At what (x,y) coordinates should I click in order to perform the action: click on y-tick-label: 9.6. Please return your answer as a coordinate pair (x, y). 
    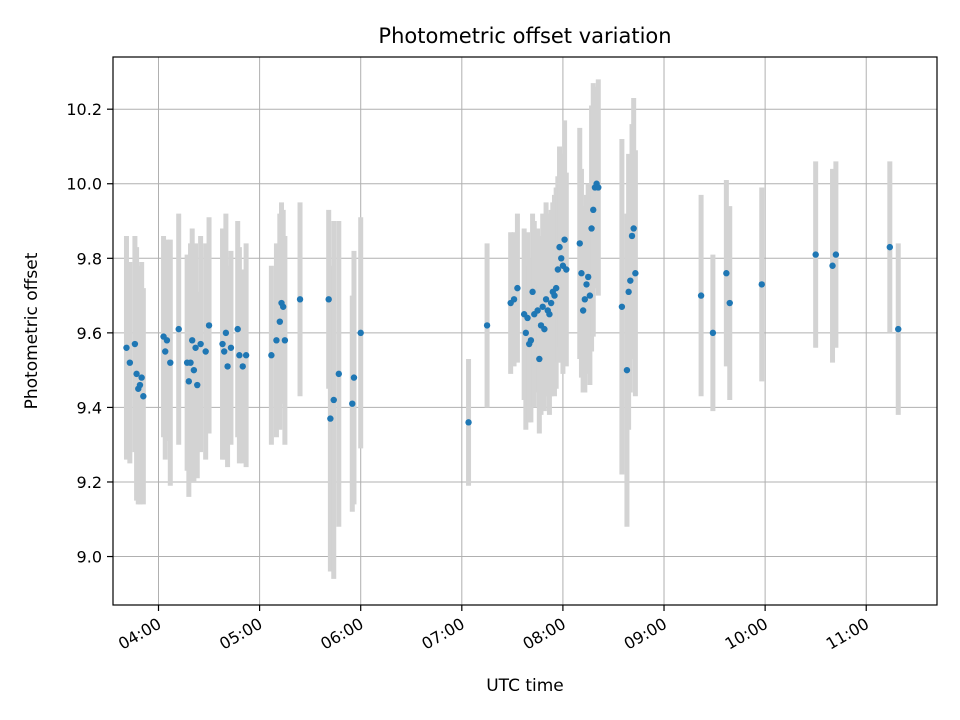
    Looking at the image, I should click on (89, 333).